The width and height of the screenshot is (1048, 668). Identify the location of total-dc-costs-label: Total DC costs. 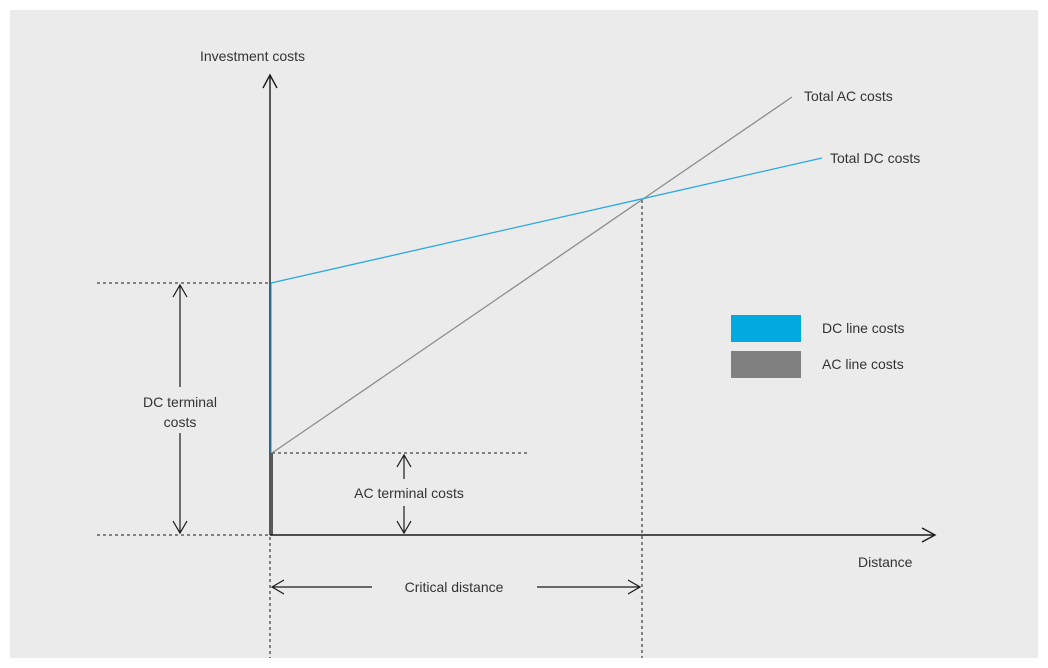
(875, 158).